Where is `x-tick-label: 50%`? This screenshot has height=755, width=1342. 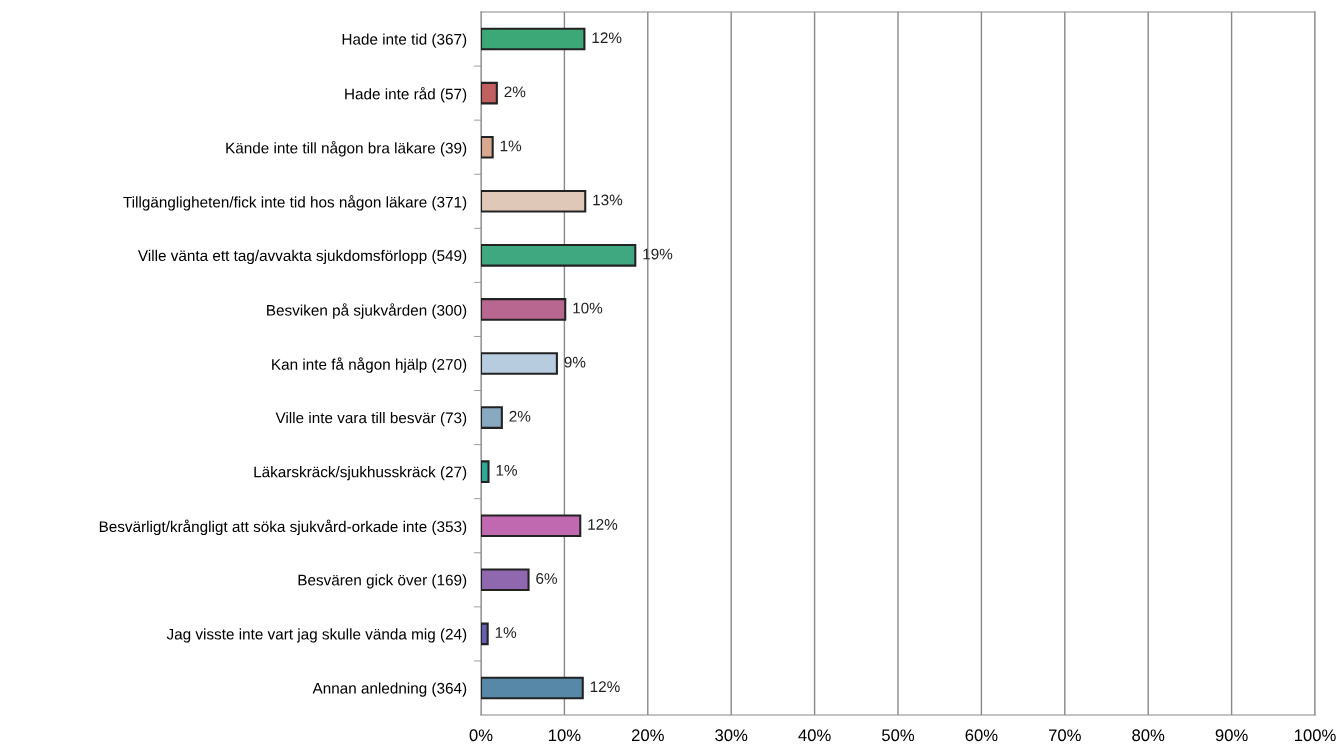 x-tick-label: 50% is located at coordinates (898, 735).